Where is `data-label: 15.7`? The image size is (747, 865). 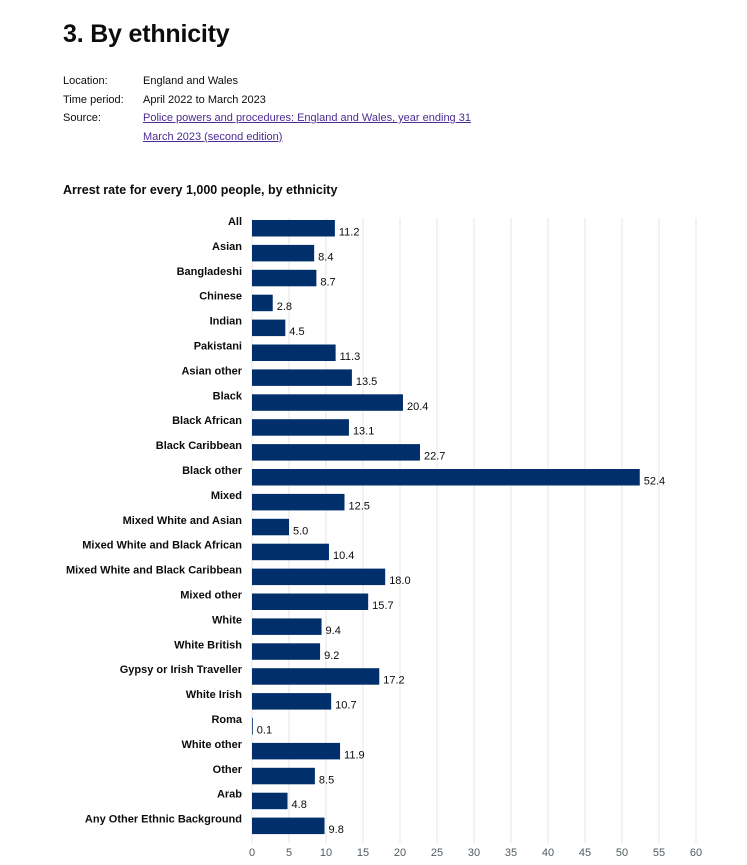
data-label: 15.7 is located at coordinates (382, 606).